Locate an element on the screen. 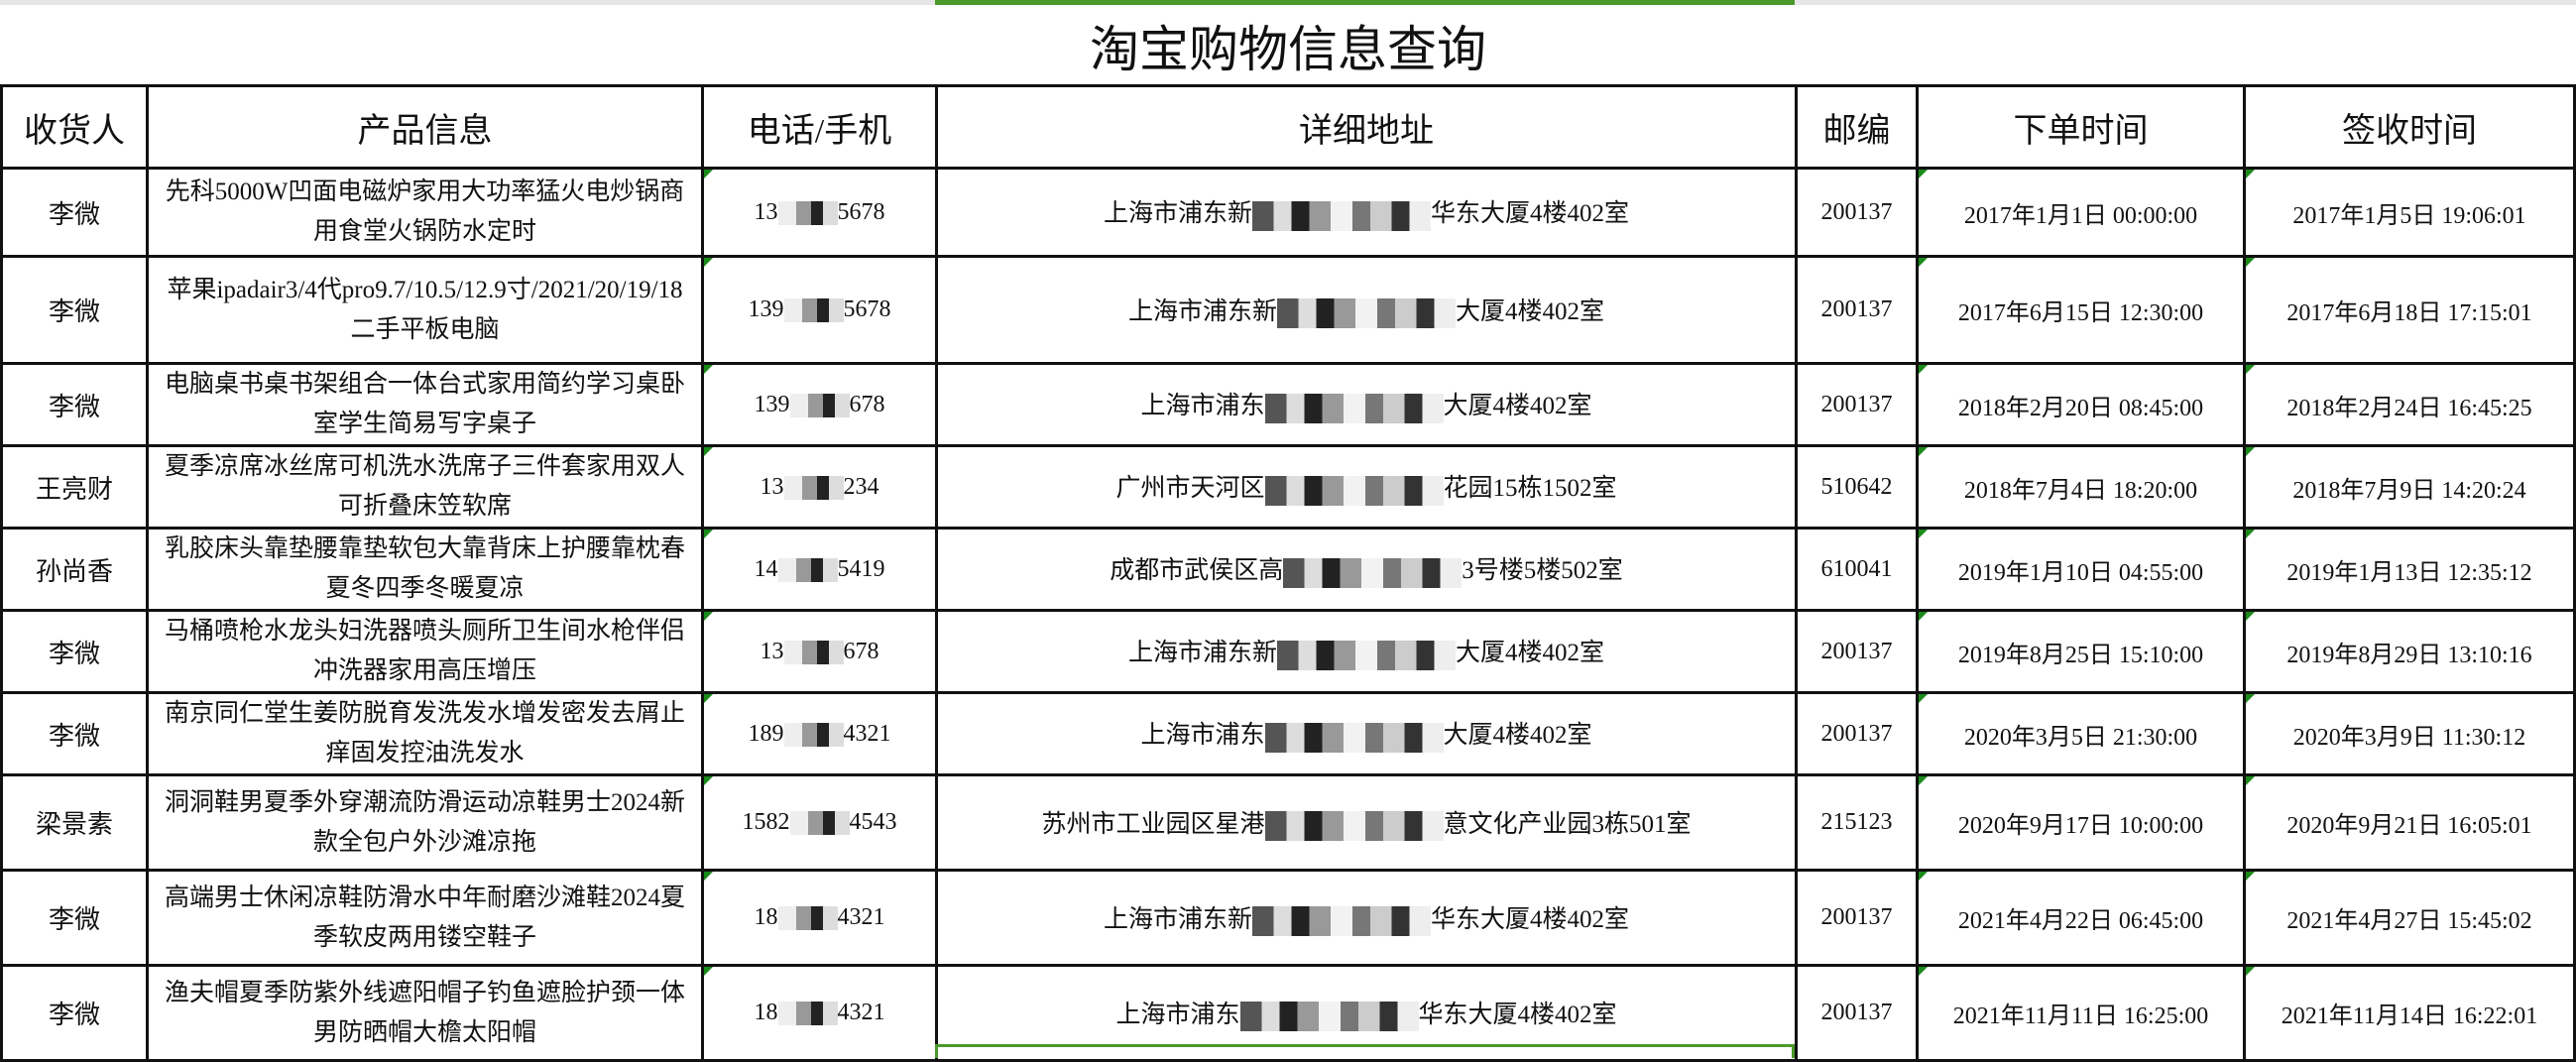 This screenshot has width=2576, height=1062. order-time-cell: 2018年7月4日 18:20:00 is located at coordinates (2081, 487).